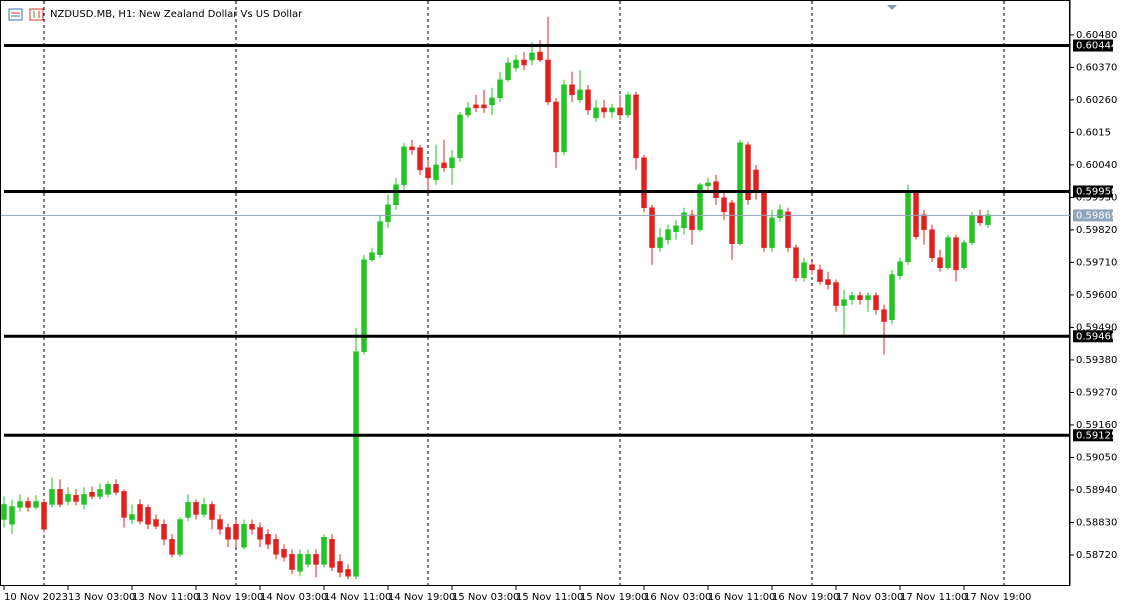  Describe the element at coordinates (613, 597) in the screenshot. I see `x-tick-label: 15 Nov 19:00` at that location.